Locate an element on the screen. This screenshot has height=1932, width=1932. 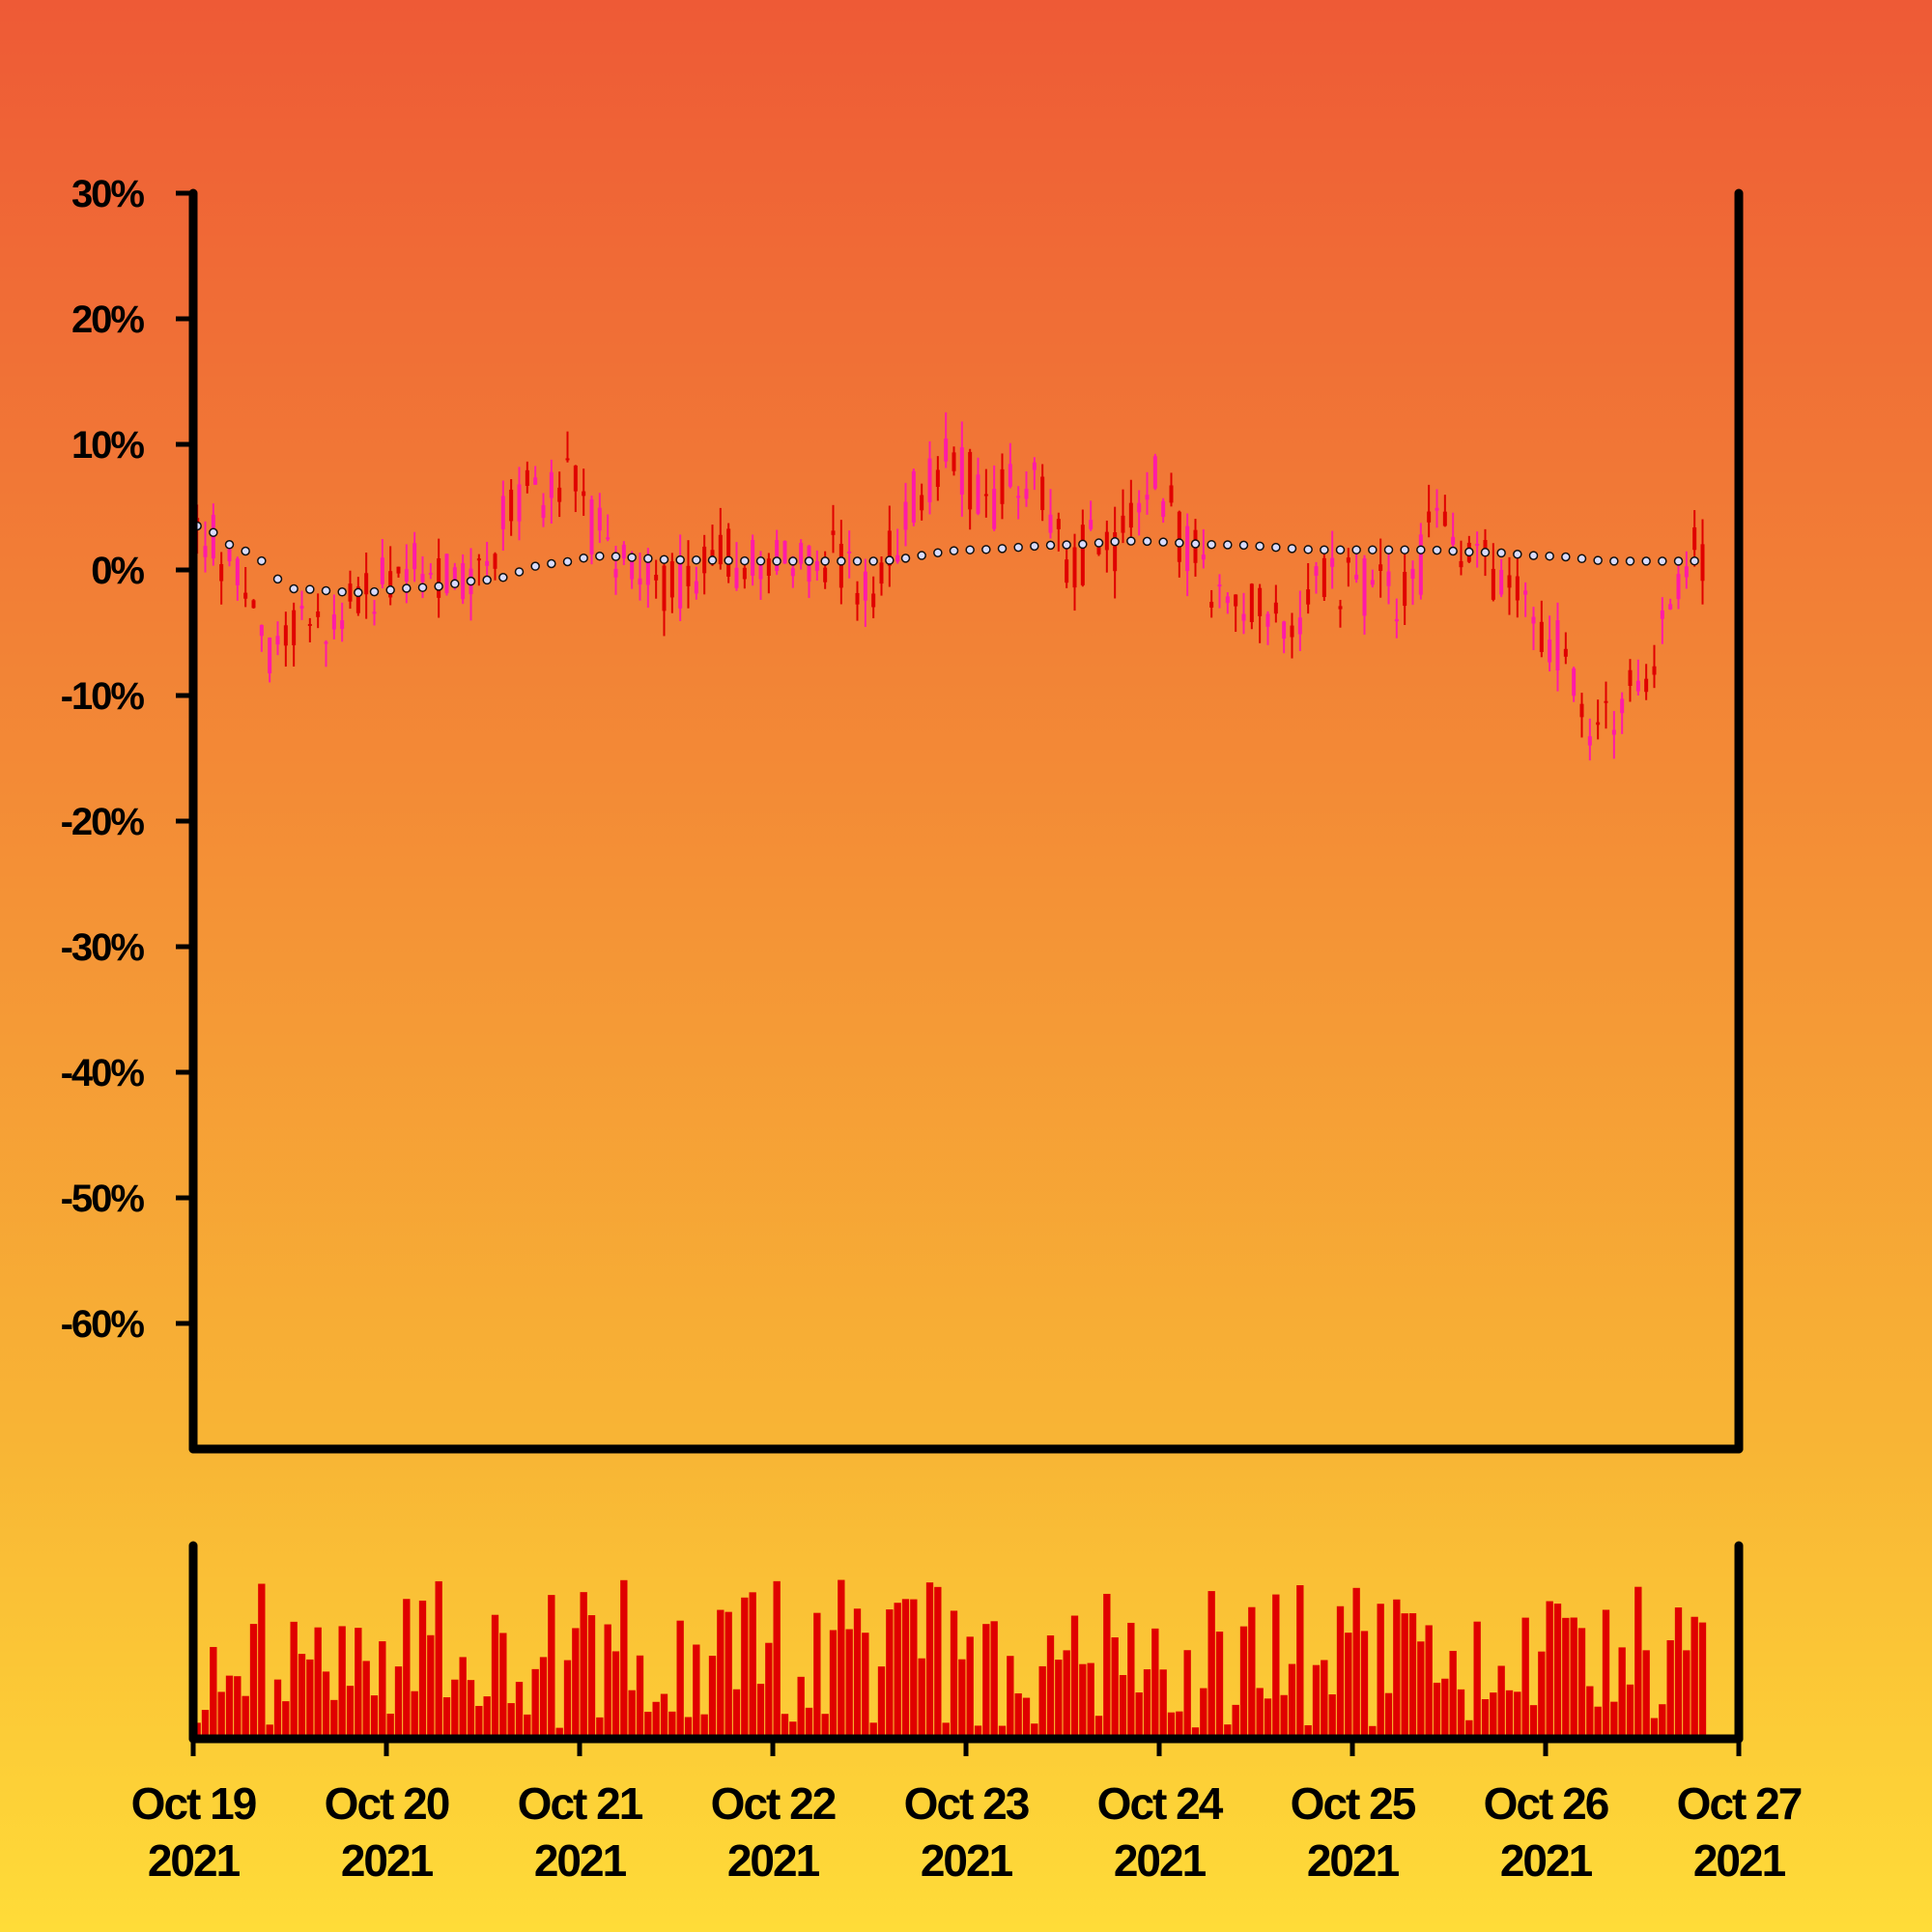
y-tick-label: -20% is located at coordinates (103, 822).